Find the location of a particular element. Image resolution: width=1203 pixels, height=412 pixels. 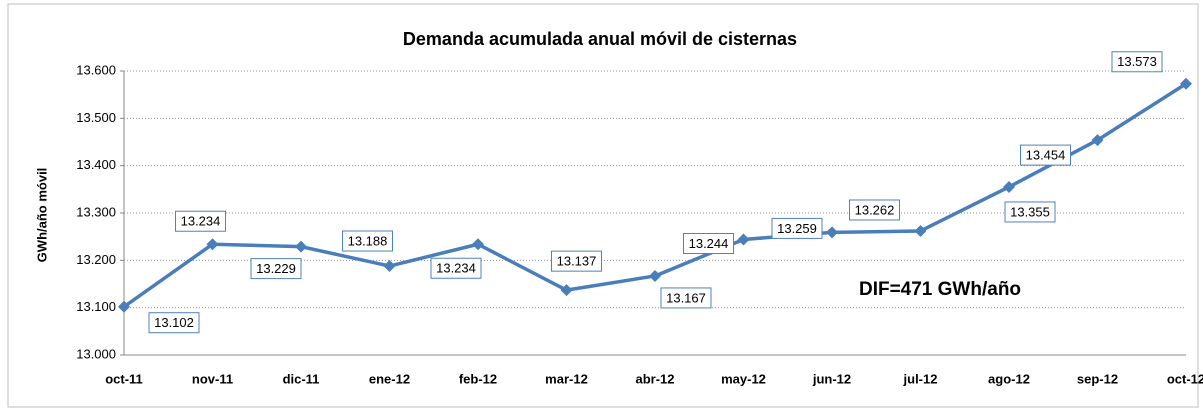

x-tick-label: ago-12 is located at coordinates (1009, 378).